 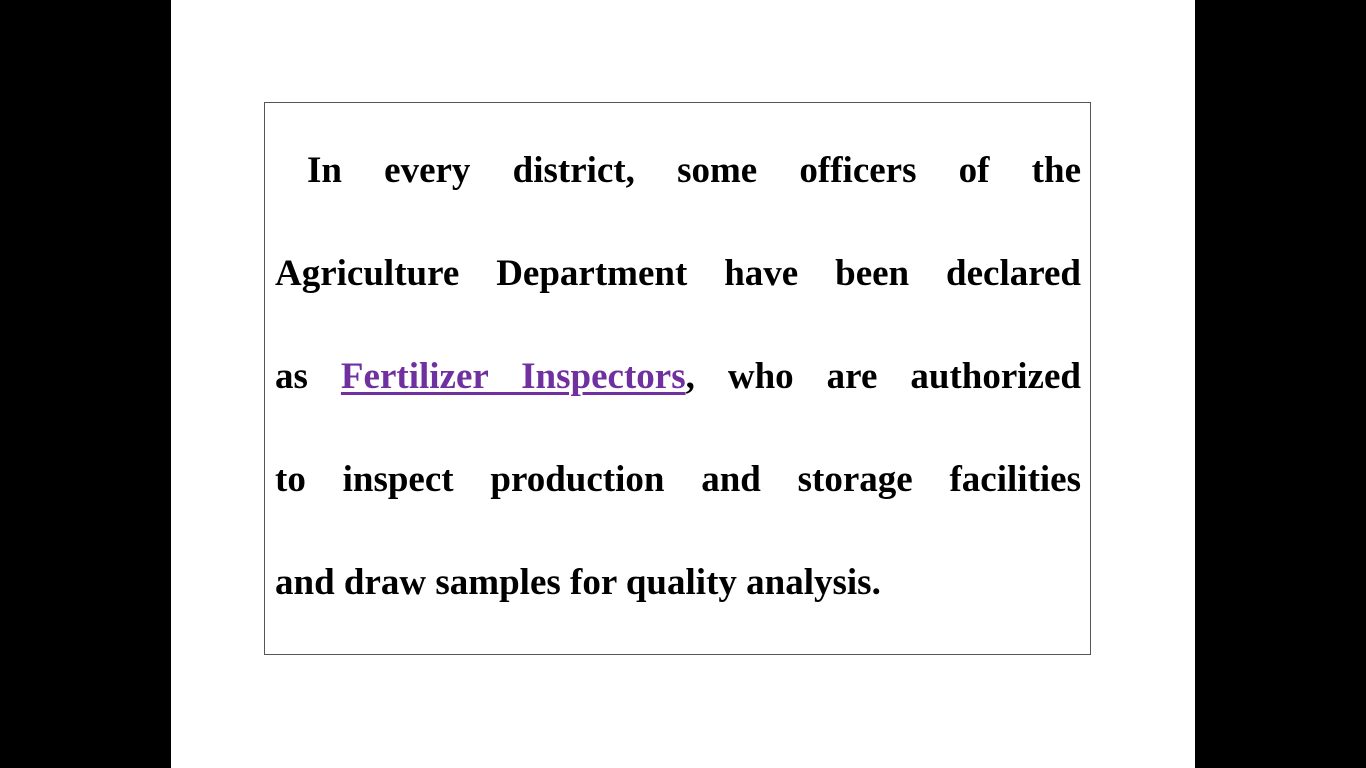 I want to click on paragraph-line-1: In every district, some officers of the, so click(x=694, y=170).